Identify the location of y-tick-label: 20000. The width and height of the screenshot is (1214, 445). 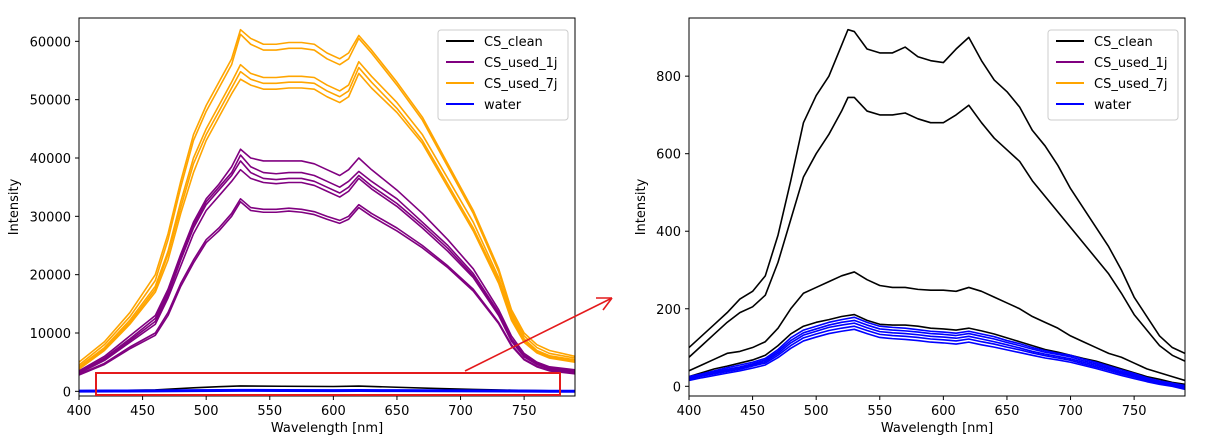
(50, 276).